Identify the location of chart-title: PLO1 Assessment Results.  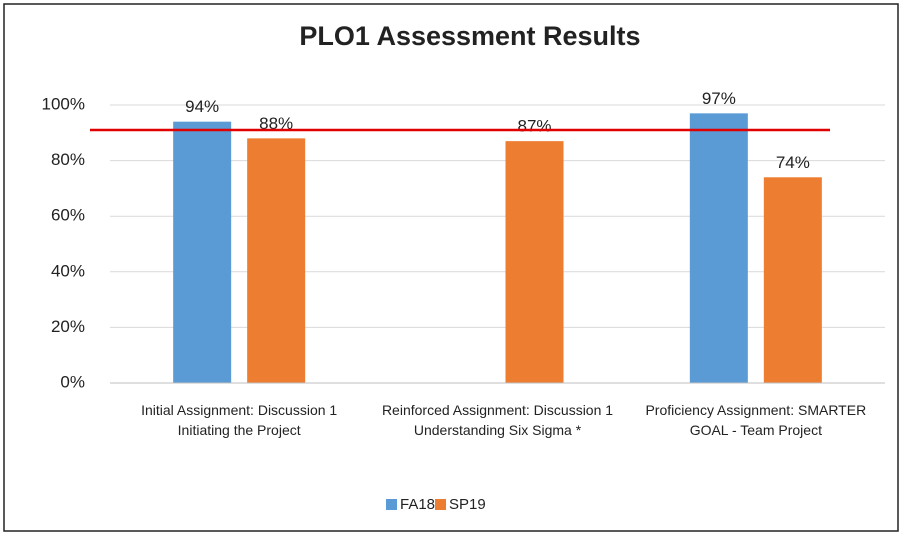
(469, 36).